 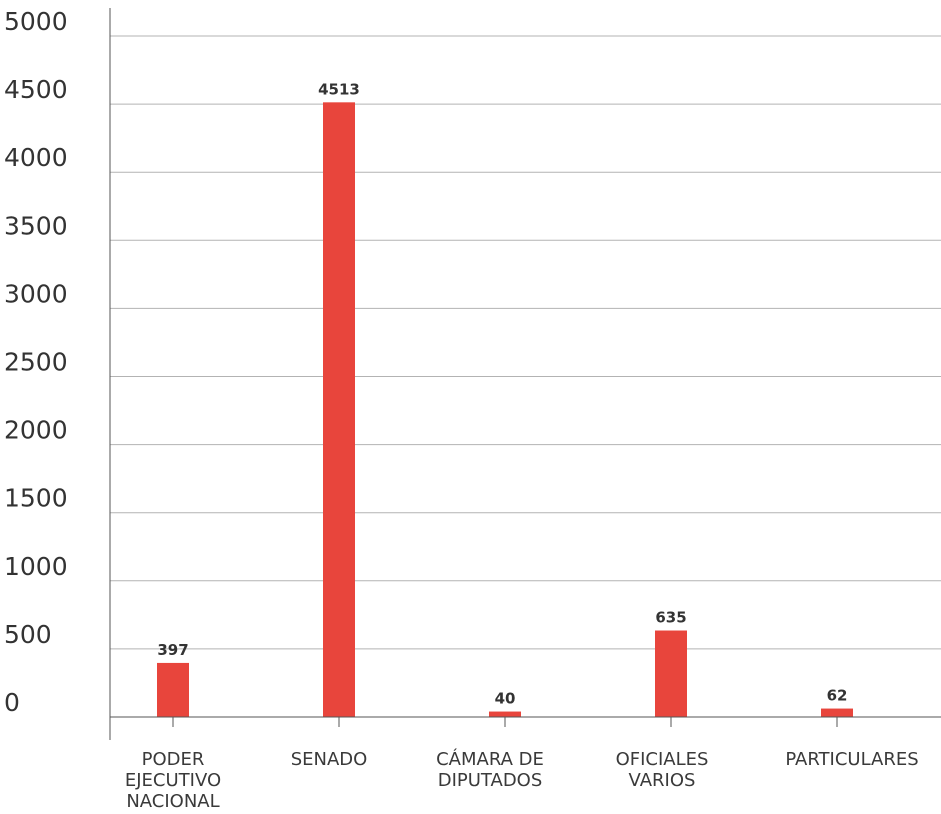 I want to click on x-tick-label-0: PODER EJECUTIVO NACIONAL, so click(x=173, y=780).